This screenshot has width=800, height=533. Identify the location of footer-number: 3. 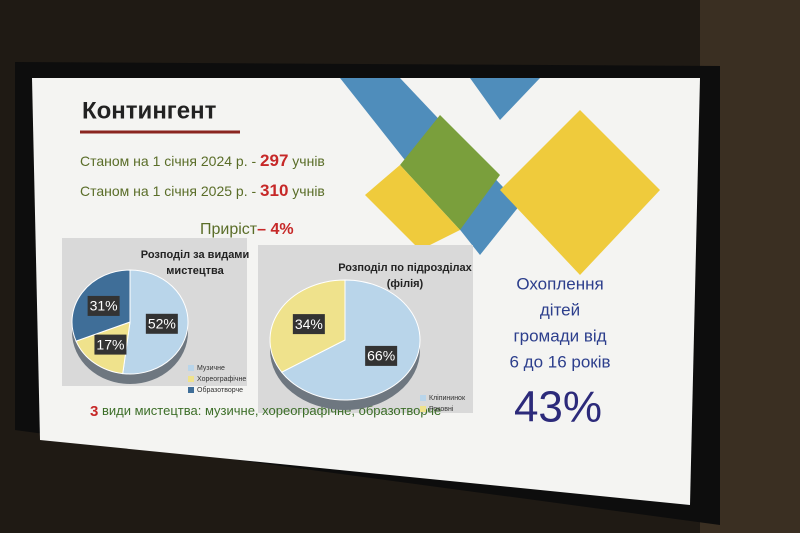
(94, 411).